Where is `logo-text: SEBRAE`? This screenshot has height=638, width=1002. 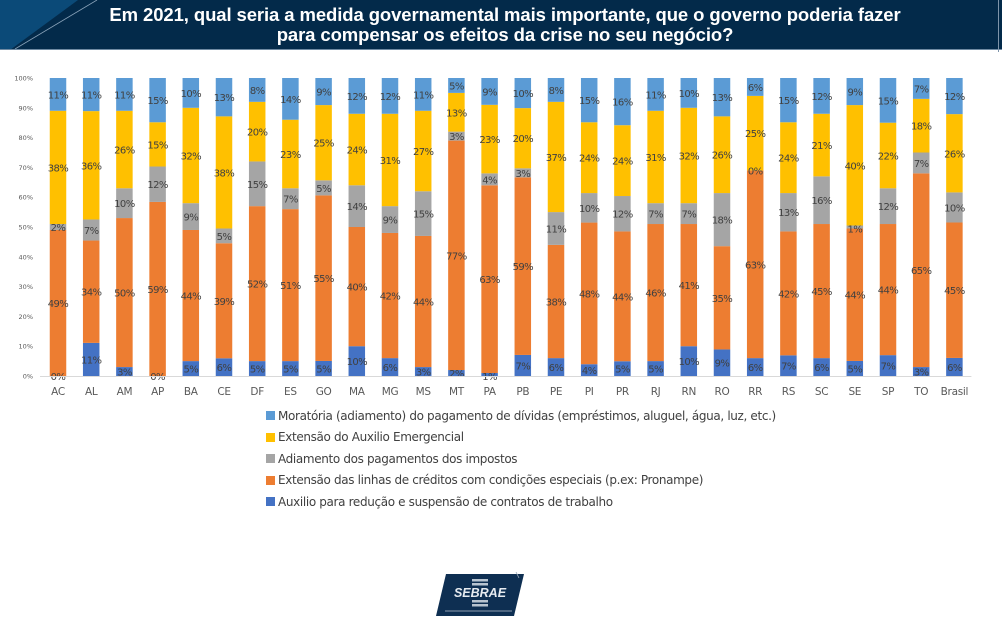 logo-text: SEBRAE is located at coordinates (480, 593).